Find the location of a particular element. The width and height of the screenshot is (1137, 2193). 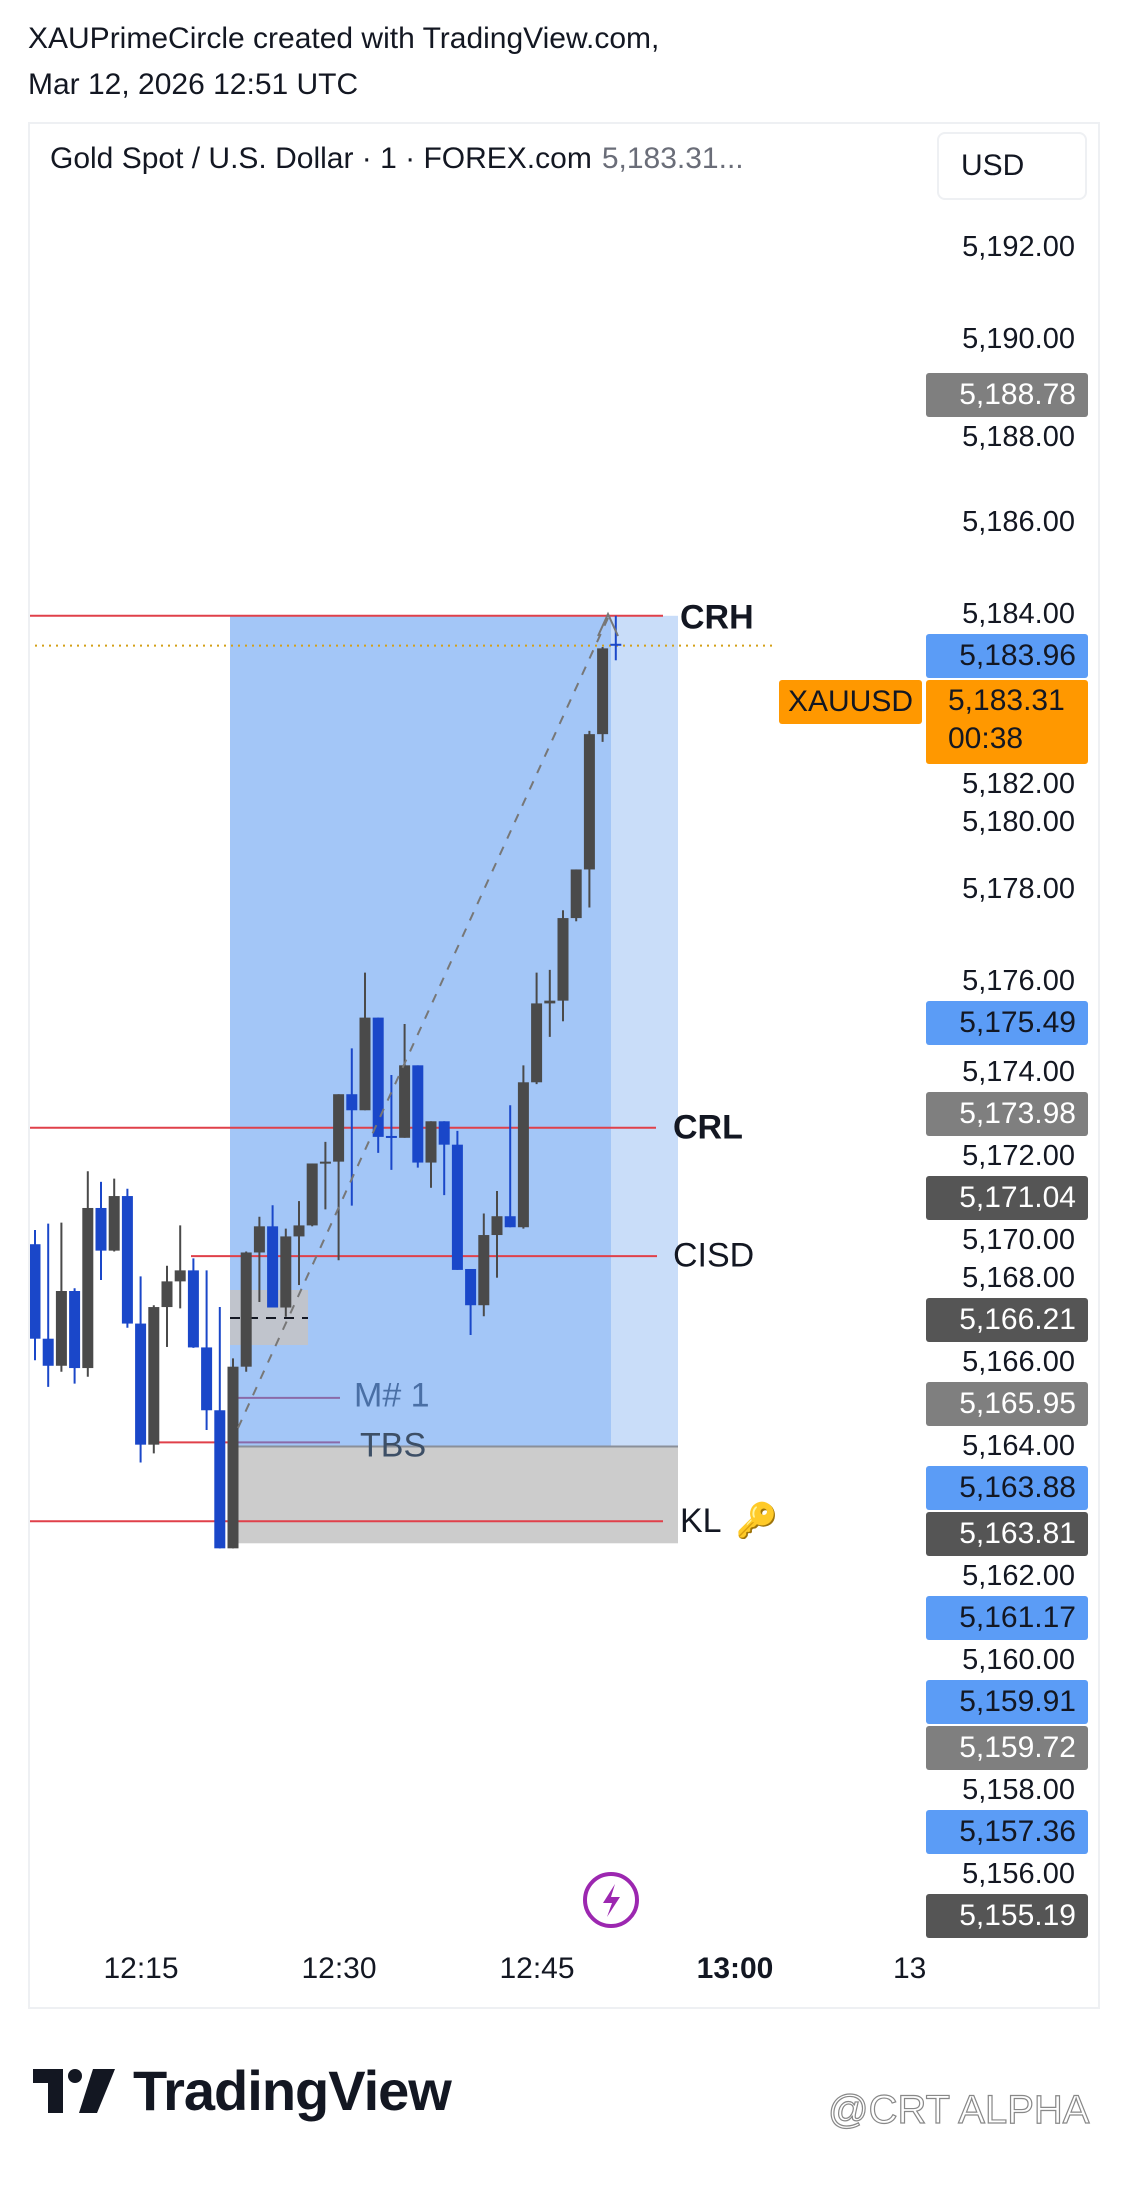

price-badge: 5,188.78 is located at coordinates (1007, 394).